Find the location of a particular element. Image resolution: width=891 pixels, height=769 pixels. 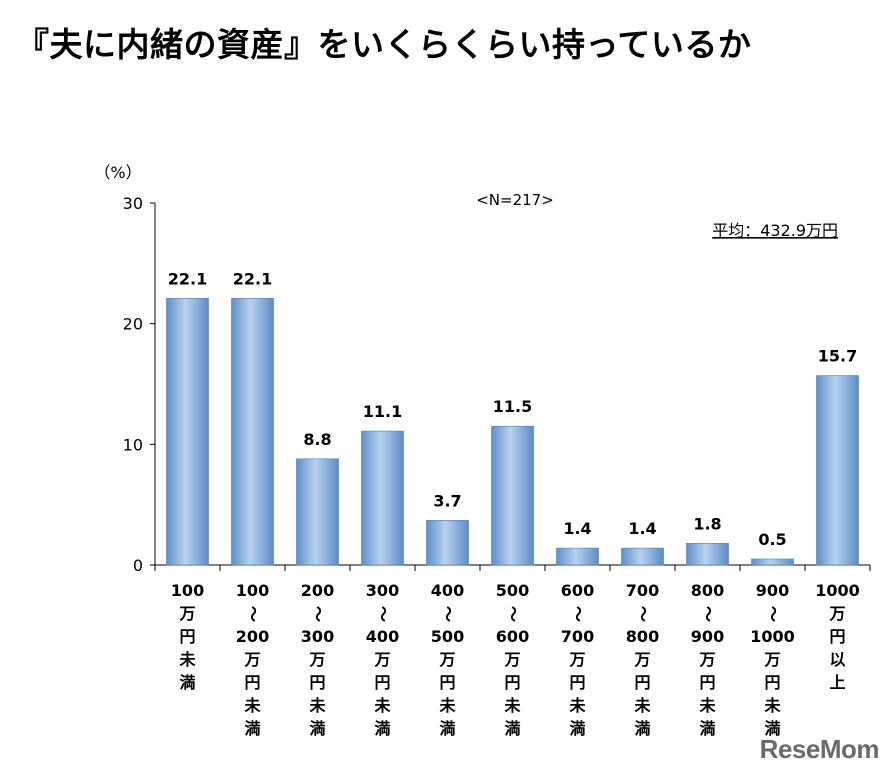

y-tick-label: 20 is located at coordinates (133, 324).